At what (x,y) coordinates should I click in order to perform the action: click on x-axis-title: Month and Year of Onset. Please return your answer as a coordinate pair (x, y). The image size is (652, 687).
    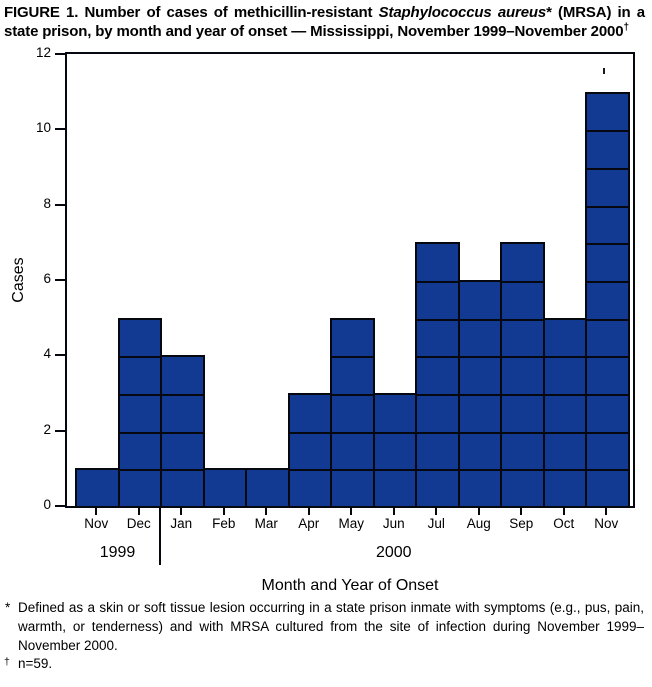
    Looking at the image, I should click on (350, 585).